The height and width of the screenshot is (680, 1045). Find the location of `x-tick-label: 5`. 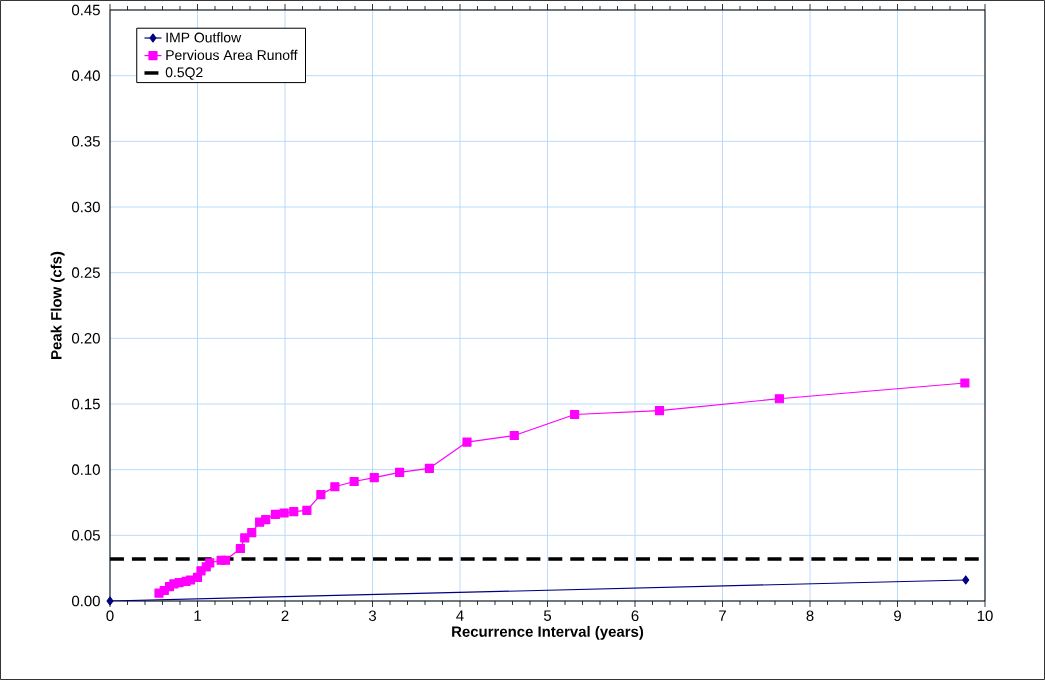

x-tick-label: 5 is located at coordinates (547, 615).